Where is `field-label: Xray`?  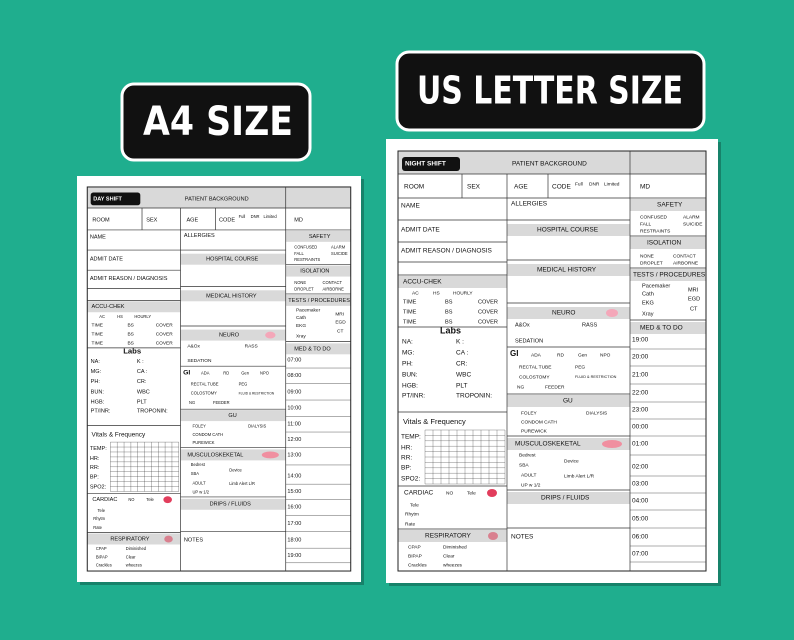 field-label: Xray is located at coordinates (648, 314).